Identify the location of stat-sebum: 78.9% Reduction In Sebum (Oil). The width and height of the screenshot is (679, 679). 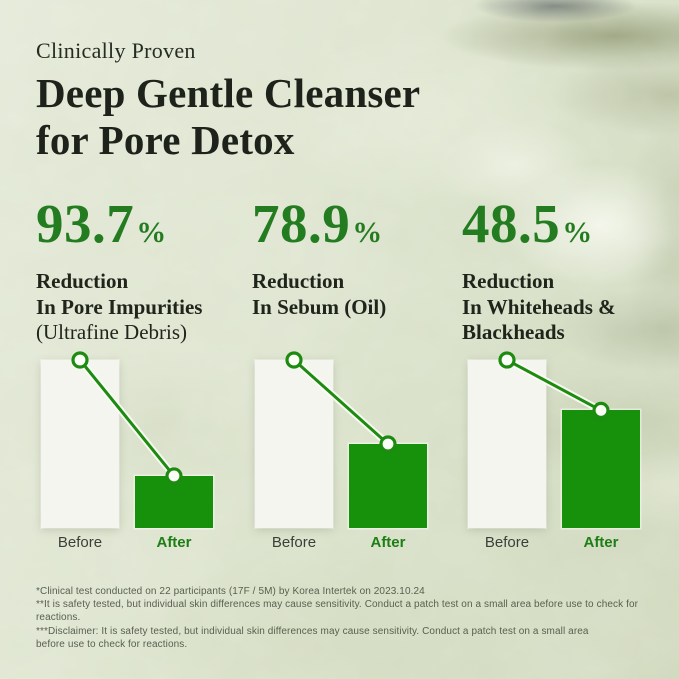
(358, 258).